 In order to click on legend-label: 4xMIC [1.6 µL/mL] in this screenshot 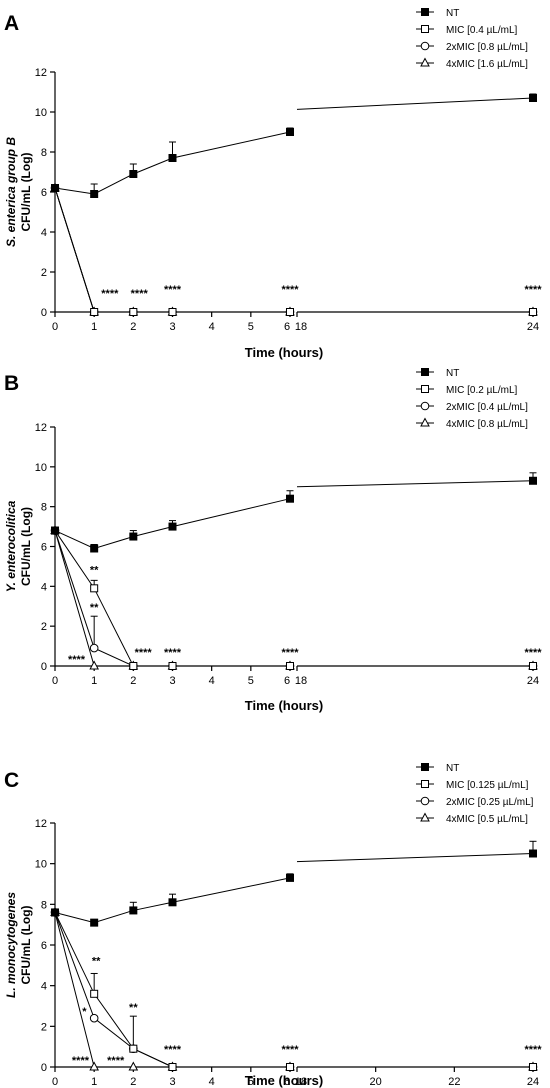, I will do `click(487, 64)`.